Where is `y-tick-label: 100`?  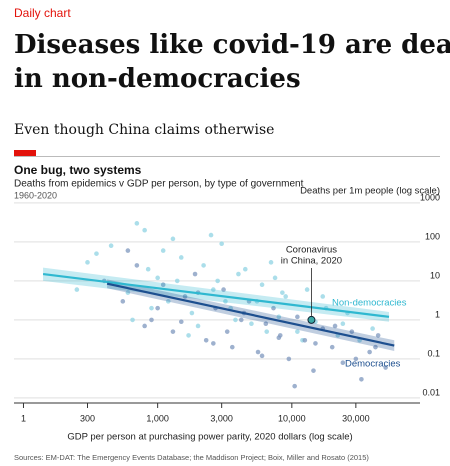 y-tick-label: 100 is located at coordinates (432, 236).